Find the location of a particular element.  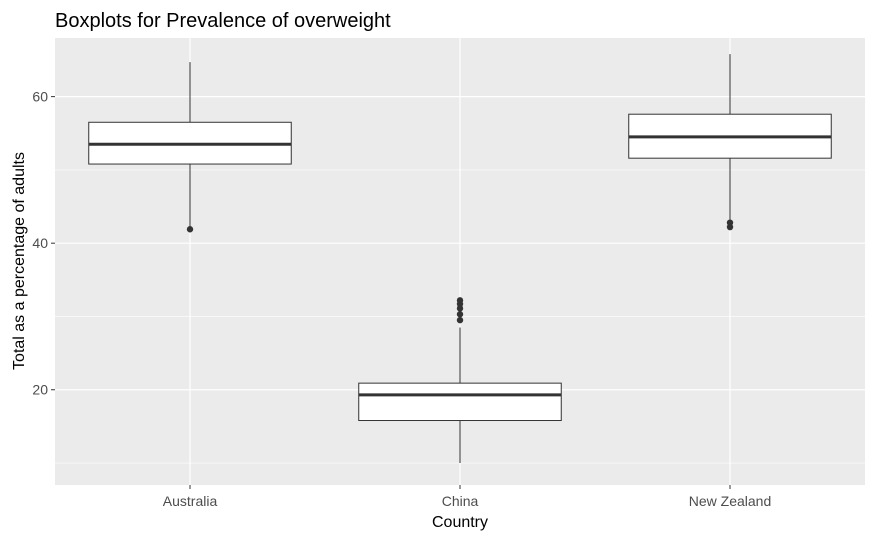

y-tick-label: 60 is located at coordinates (40, 97).